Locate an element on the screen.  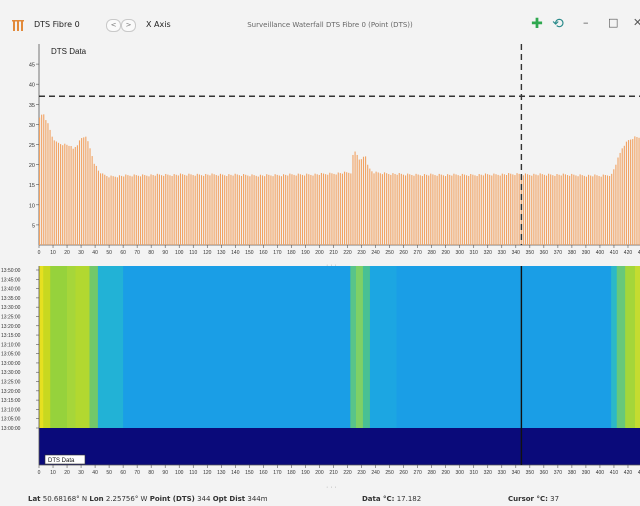
back-button: < is located at coordinates (113, 25).